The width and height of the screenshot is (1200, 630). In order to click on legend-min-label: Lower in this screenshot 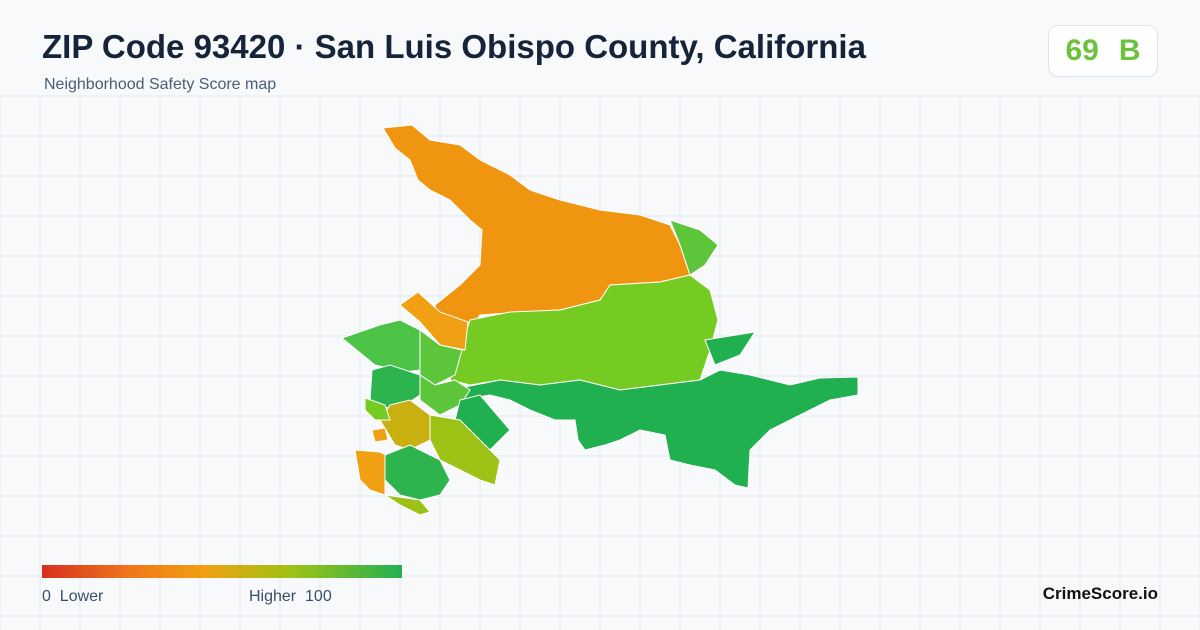, I will do `click(81, 596)`.